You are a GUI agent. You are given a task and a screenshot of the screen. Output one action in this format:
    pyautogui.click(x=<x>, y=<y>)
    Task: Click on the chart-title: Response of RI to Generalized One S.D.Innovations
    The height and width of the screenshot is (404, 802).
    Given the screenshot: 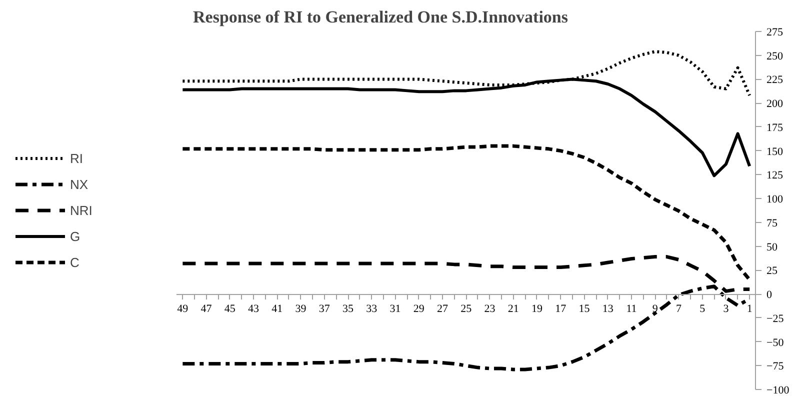 What is the action you would take?
    pyautogui.click(x=380, y=17)
    